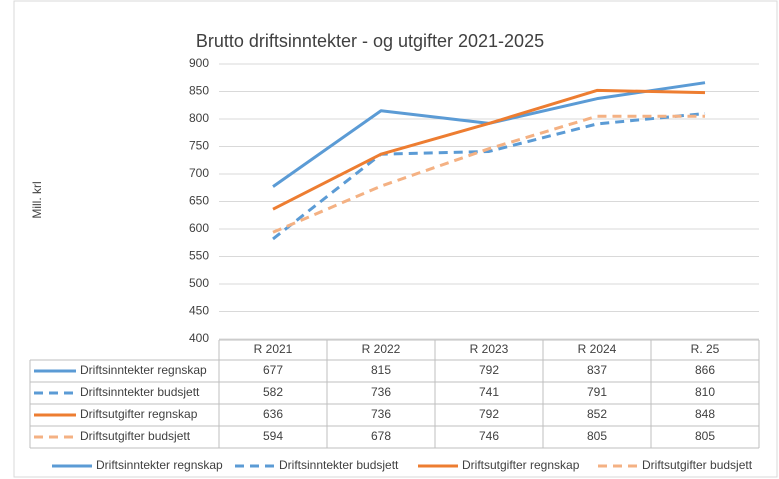 The width and height of the screenshot is (779, 479). Describe the element at coordinates (381, 370) in the screenshot. I see `table-cell: 815` at that location.